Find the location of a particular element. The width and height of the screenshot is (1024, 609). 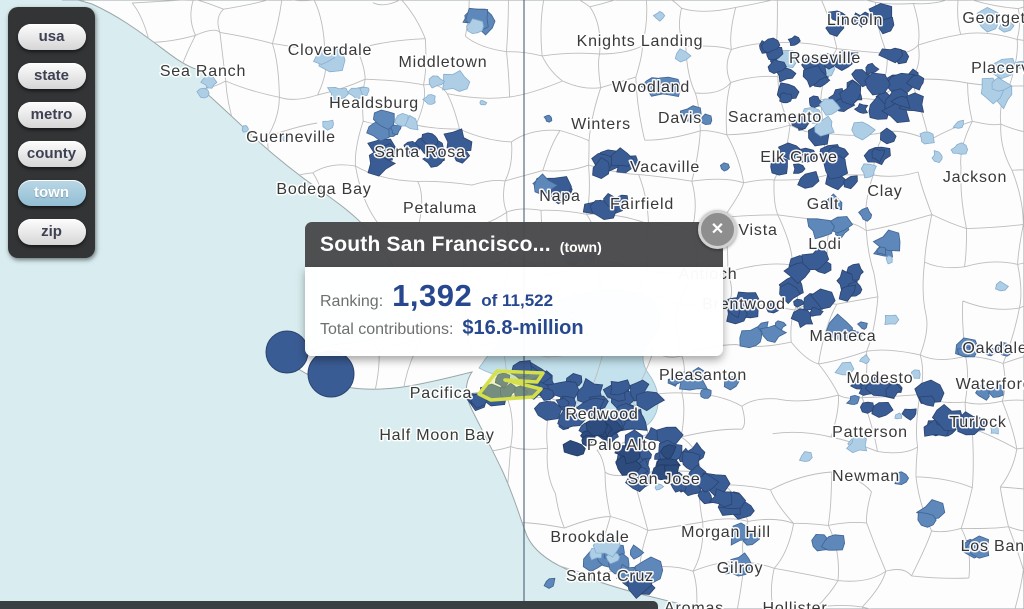

level-button-county: county is located at coordinates (51, 154).